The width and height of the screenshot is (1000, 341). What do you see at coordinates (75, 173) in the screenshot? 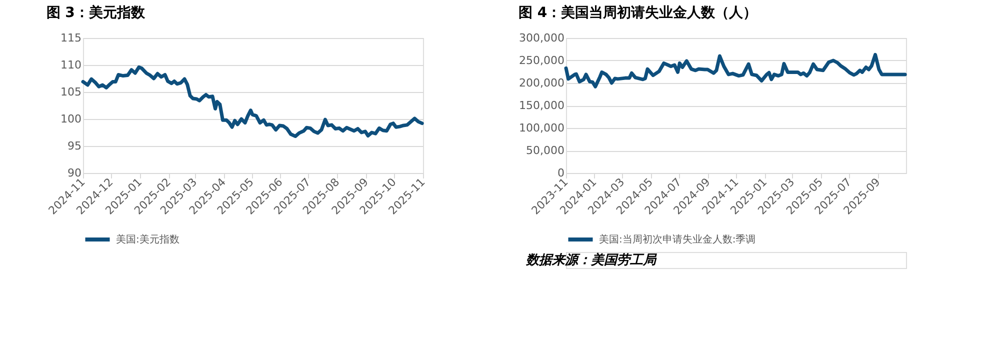
I see `y-tick-label: 90` at bounding box center [75, 173].